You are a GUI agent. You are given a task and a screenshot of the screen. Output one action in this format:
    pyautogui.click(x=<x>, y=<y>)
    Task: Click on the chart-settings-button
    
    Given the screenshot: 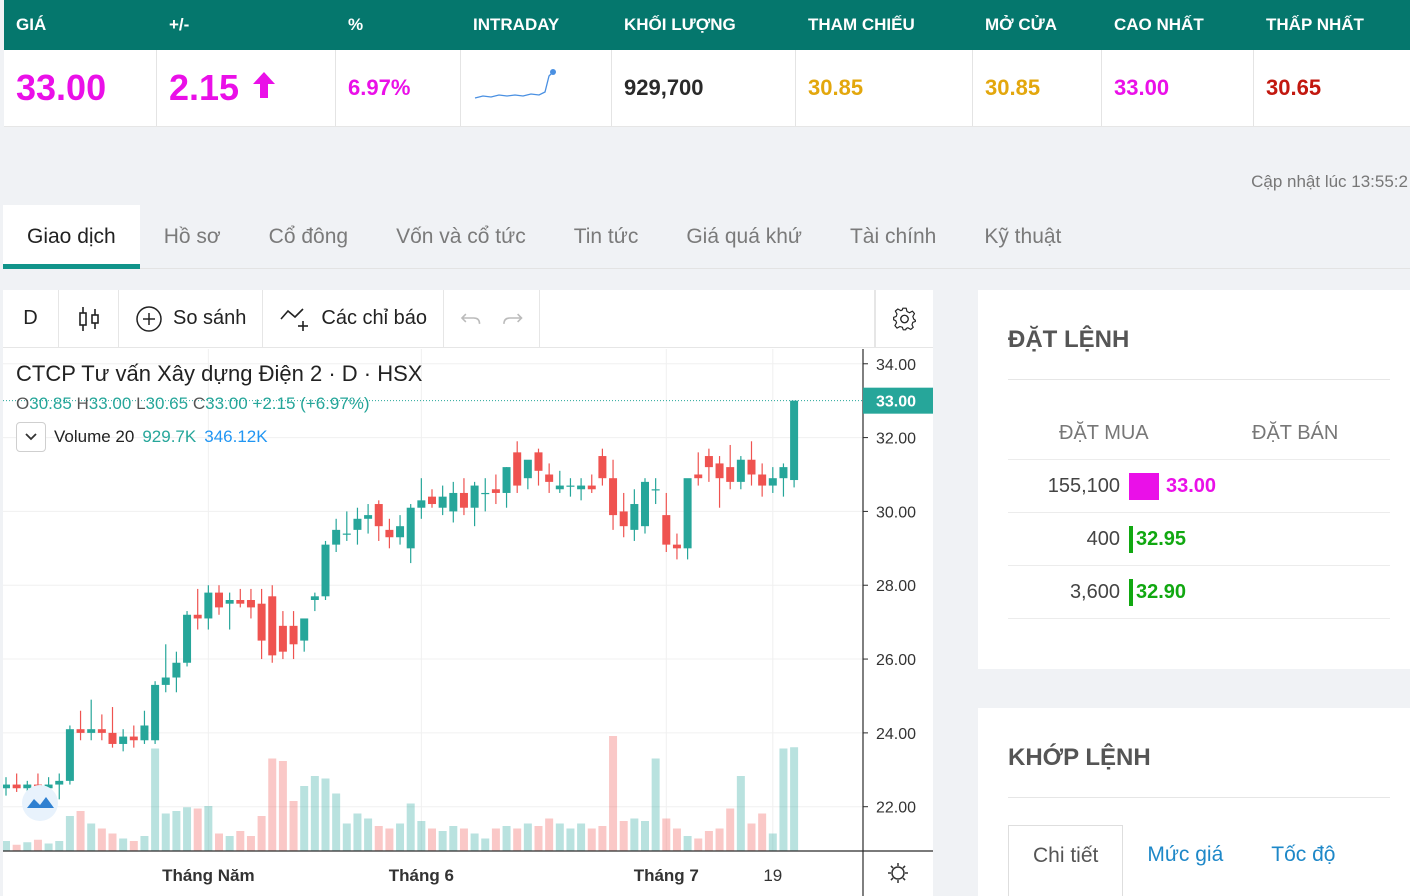 What is the action you would take?
    pyautogui.click(x=904, y=318)
    